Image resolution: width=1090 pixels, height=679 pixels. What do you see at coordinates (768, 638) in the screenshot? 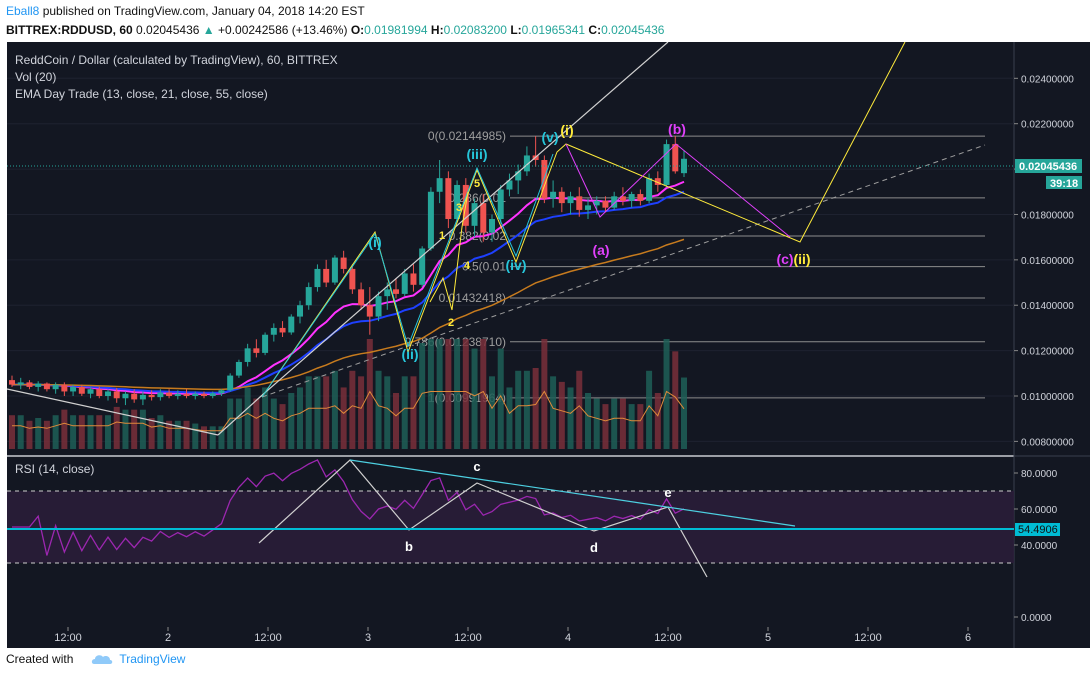
I see `time-tick-label: 5` at bounding box center [768, 638].